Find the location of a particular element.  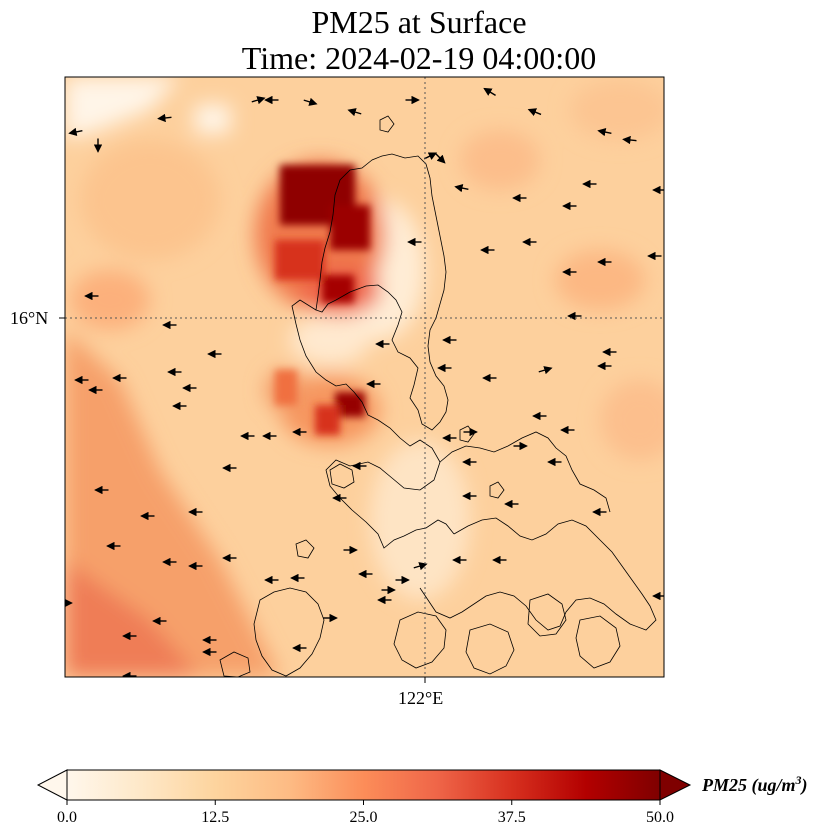

coastline-luzon-north is located at coordinates (382, 292).